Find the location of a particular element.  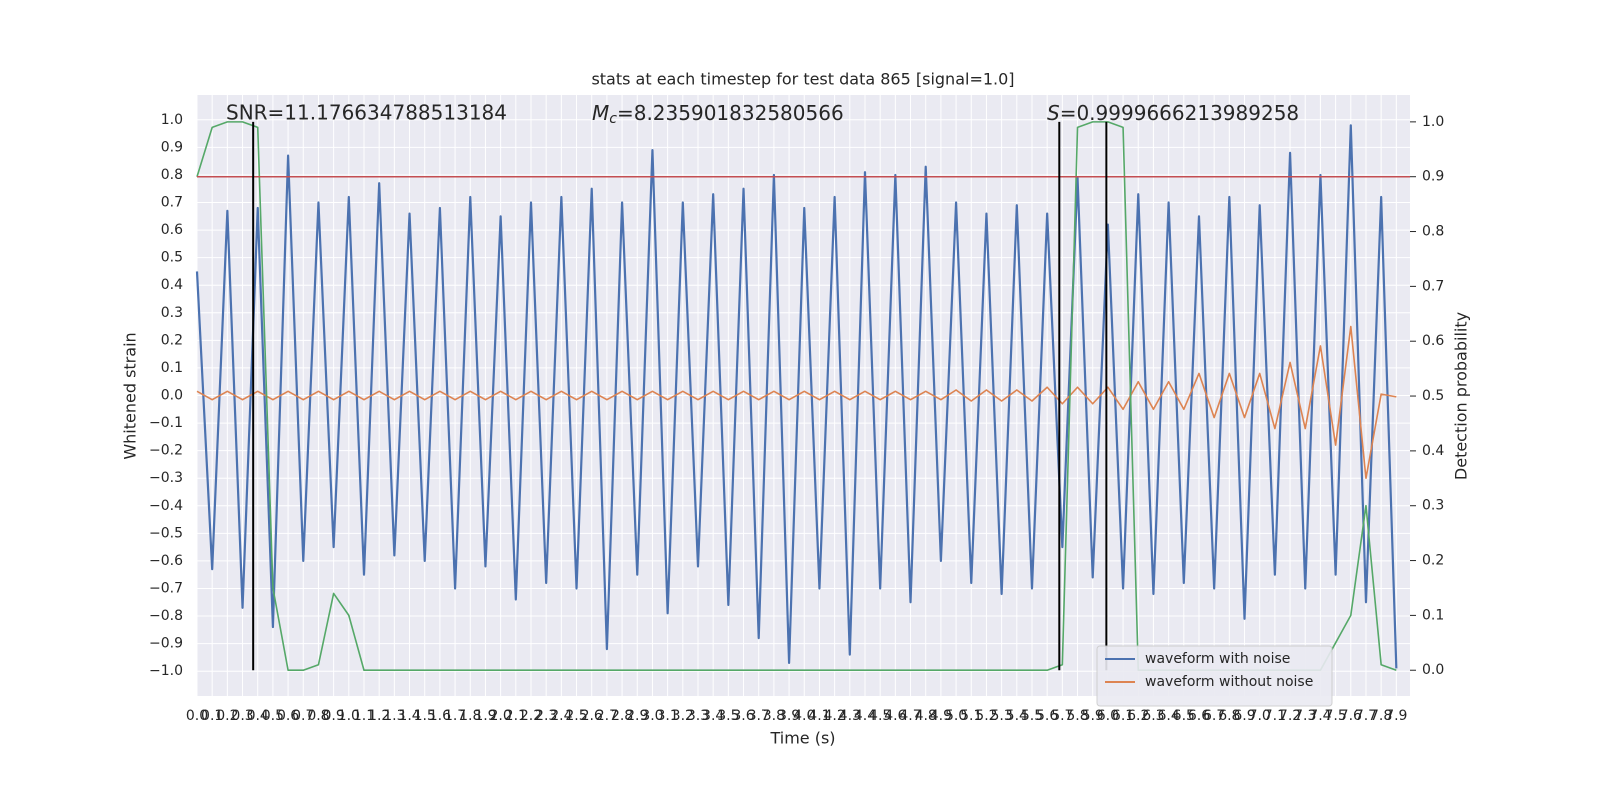

x-tick-label: 0.7 is located at coordinates (303, 716).